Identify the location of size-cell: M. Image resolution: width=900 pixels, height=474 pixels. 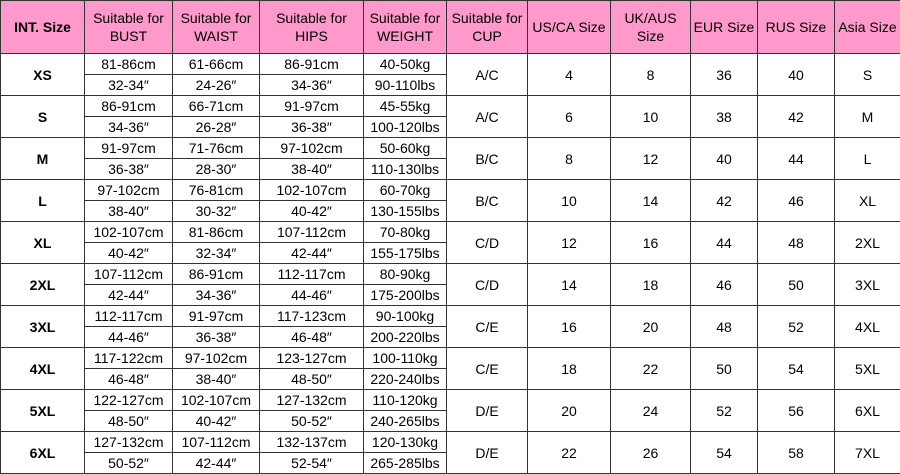
(43, 159).